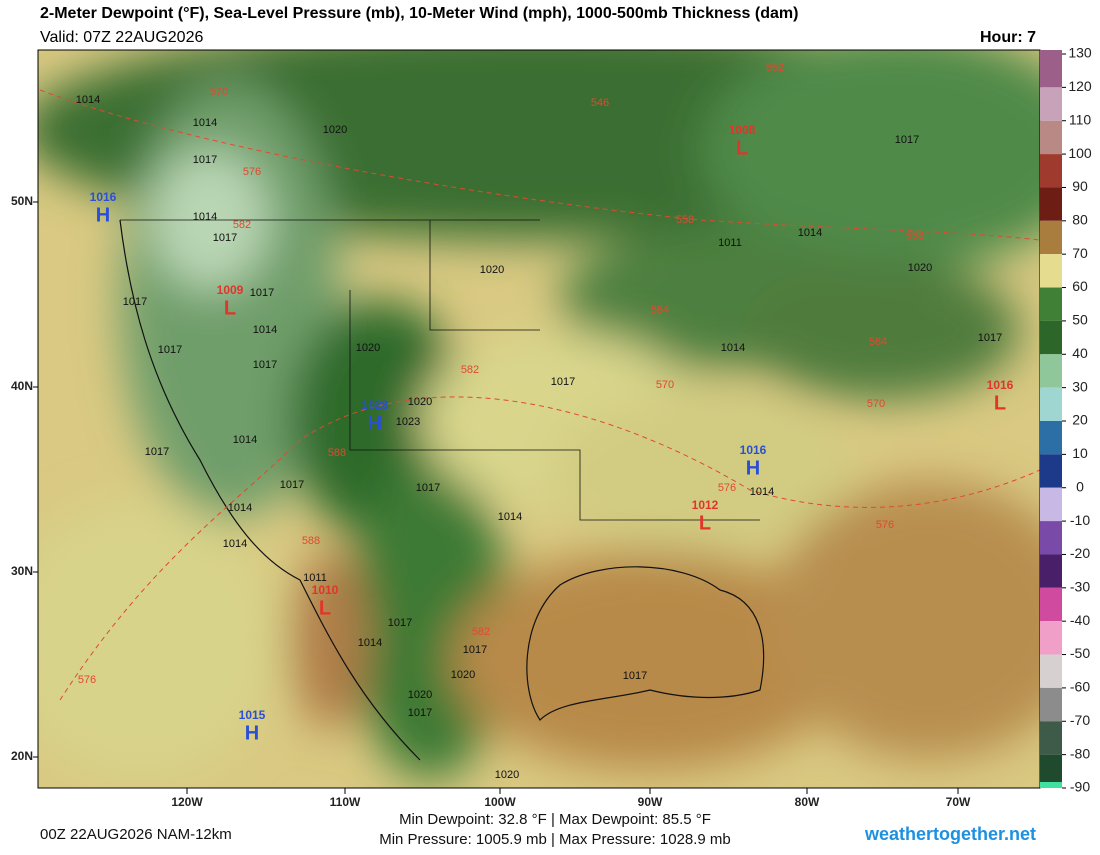 The height and width of the screenshot is (855, 1100). Describe the element at coordinates (915, 236) in the screenshot. I see `thickness-label: 558` at that location.